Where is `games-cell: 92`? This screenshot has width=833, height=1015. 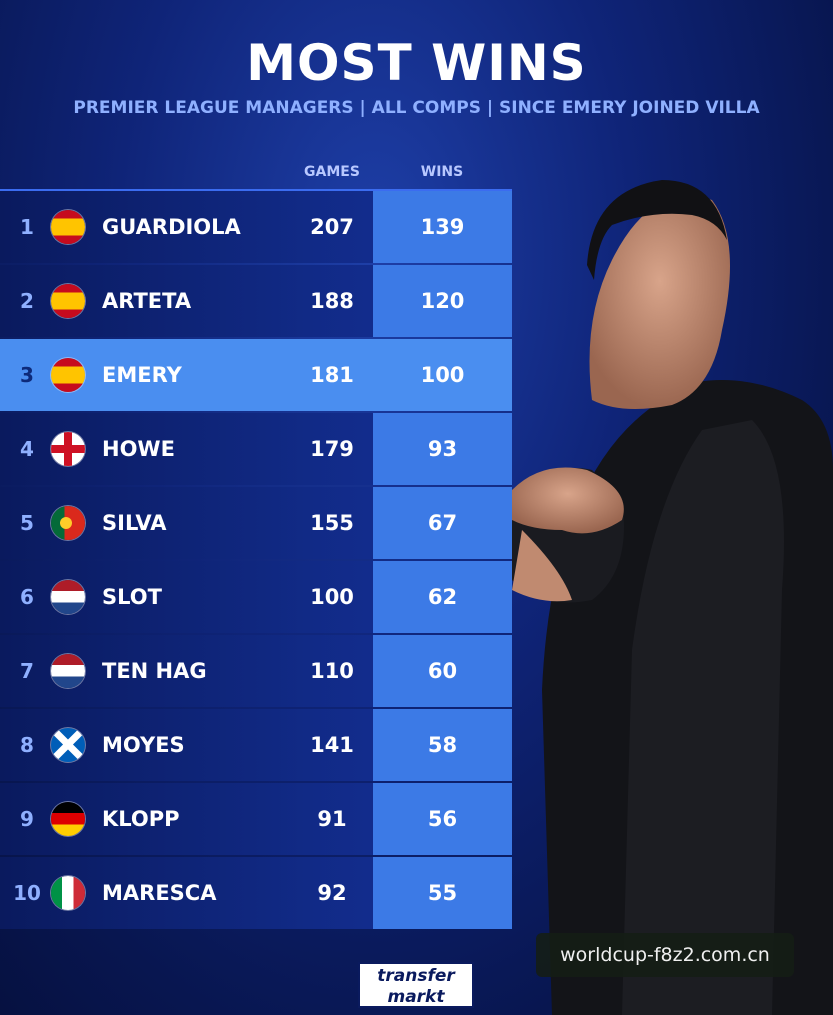
games-cell: 92 is located at coordinates (332, 893).